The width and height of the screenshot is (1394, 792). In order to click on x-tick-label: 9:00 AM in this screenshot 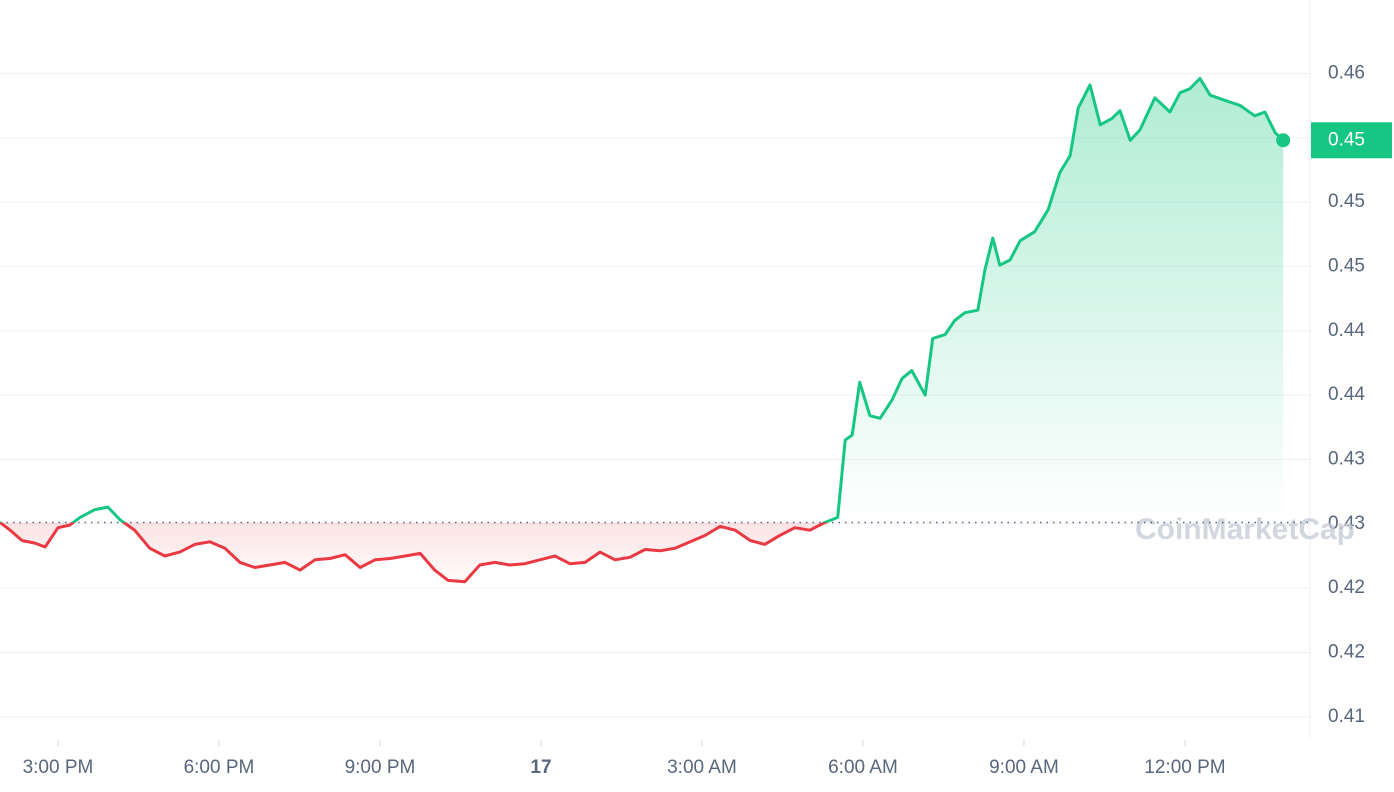, I will do `click(1024, 767)`.